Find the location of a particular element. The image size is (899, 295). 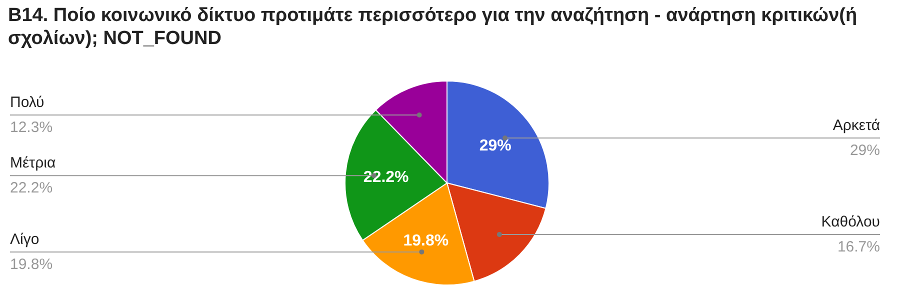

data-label: 29% is located at coordinates (495, 145).